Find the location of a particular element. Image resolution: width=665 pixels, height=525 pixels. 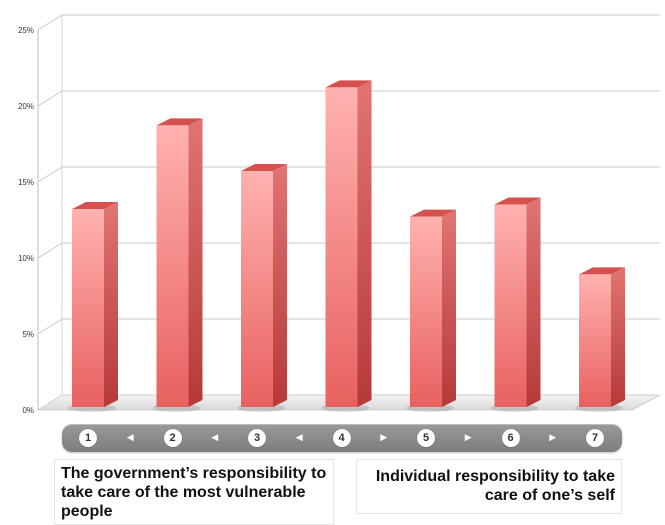

y-tick-label: 15% is located at coordinates (26, 182).